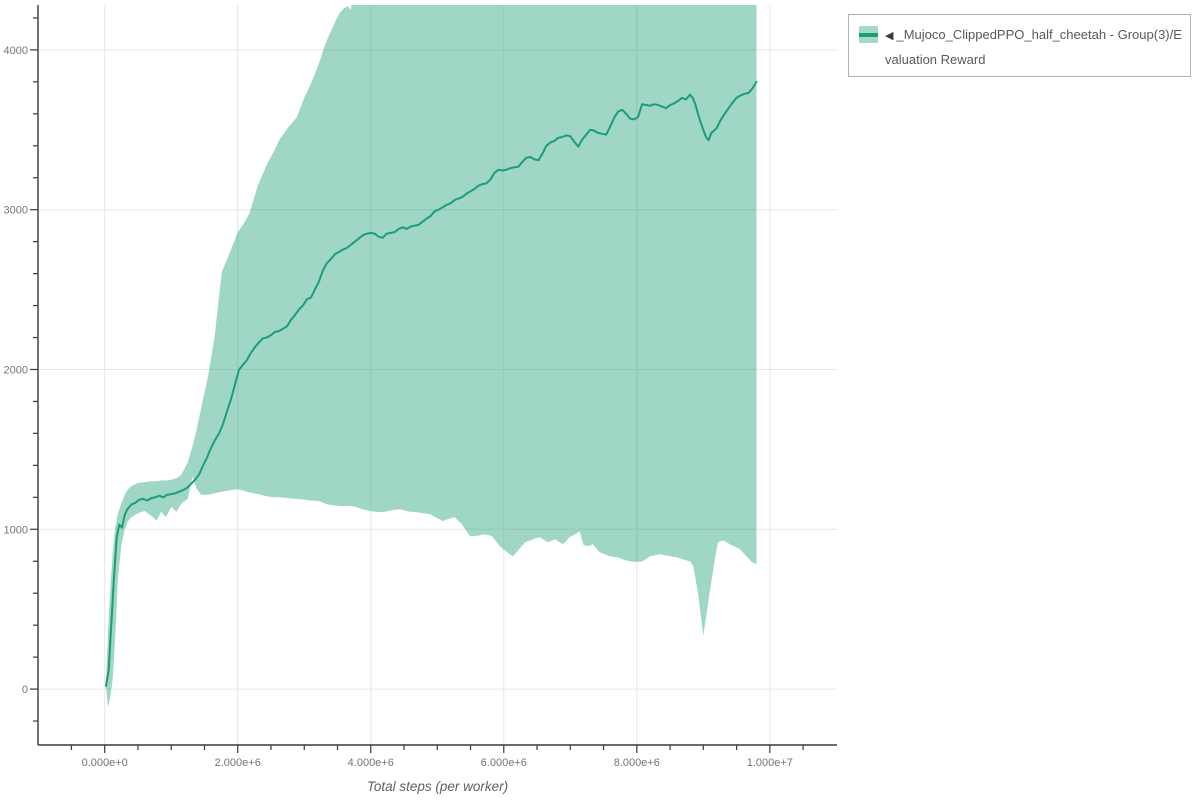 The height and width of the screenshot is (800, 1200). What do you see at coordinates (770, 763) in the screenshot?
I see `x-tick-label: 1.000e+7` at bounding box center [770, 763].